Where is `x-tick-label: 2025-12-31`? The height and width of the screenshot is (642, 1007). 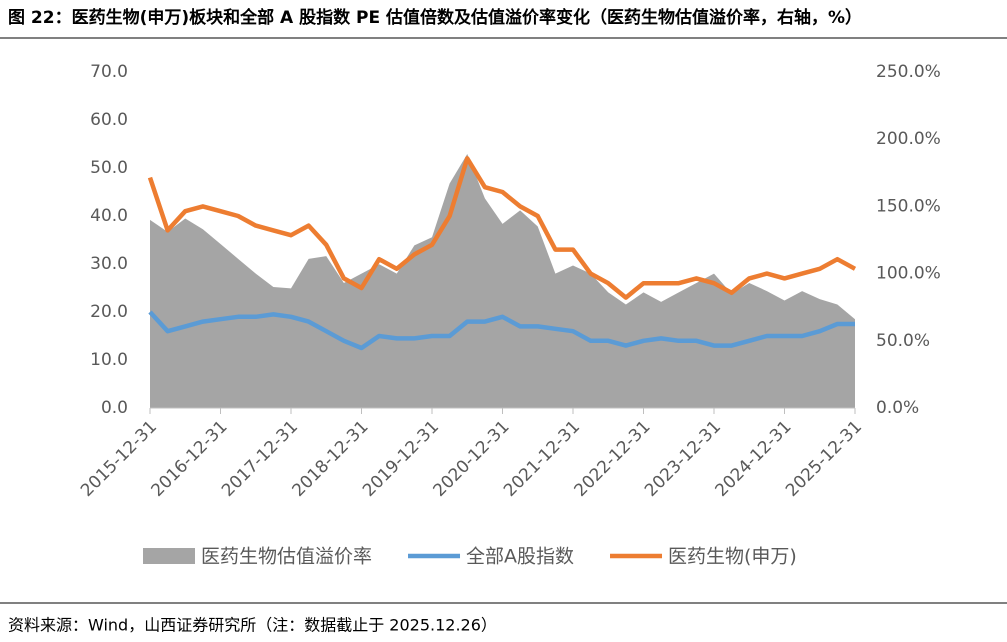
x-tick-label: 2025-12-31 is located at coordinates (824, 459).